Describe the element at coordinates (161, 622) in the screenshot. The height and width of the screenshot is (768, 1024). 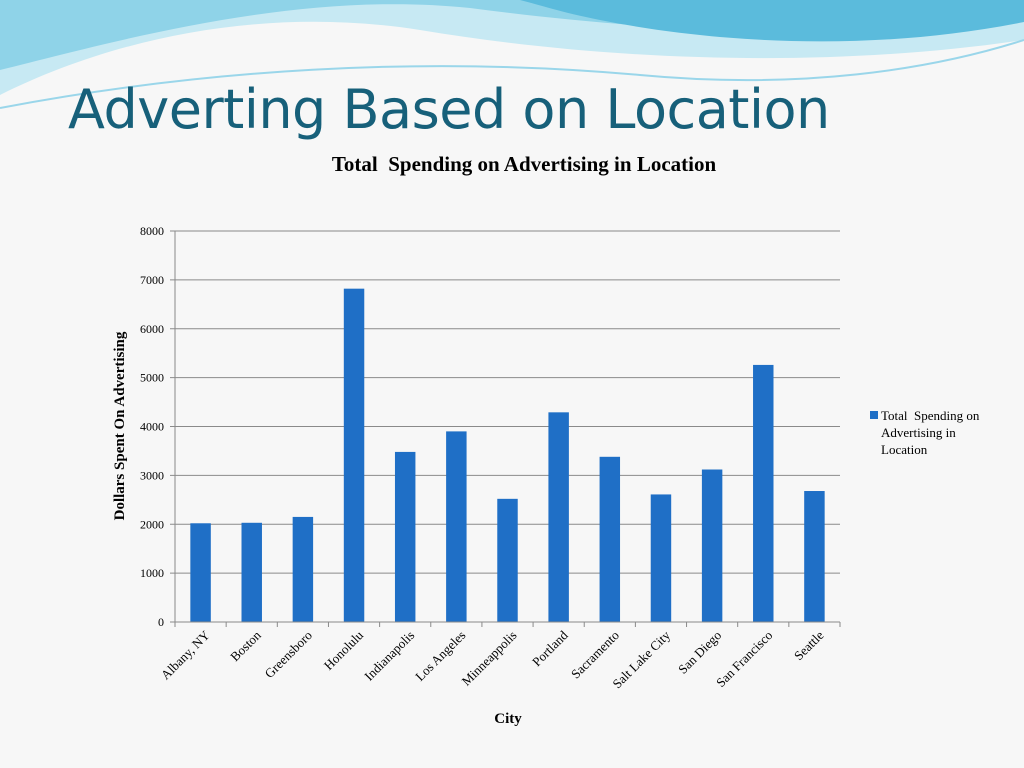
I see `y-tick-label: 0` at that location.